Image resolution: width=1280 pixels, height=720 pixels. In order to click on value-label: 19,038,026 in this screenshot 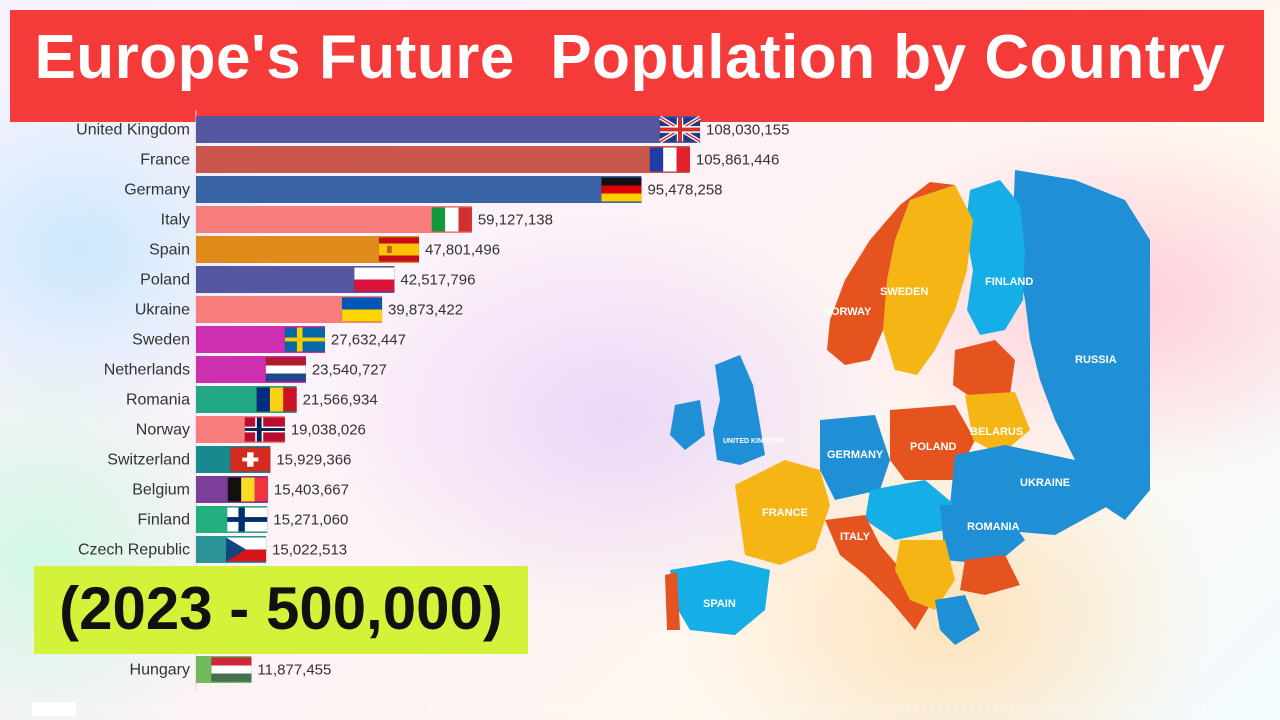, I will do `click(328, 430)`.